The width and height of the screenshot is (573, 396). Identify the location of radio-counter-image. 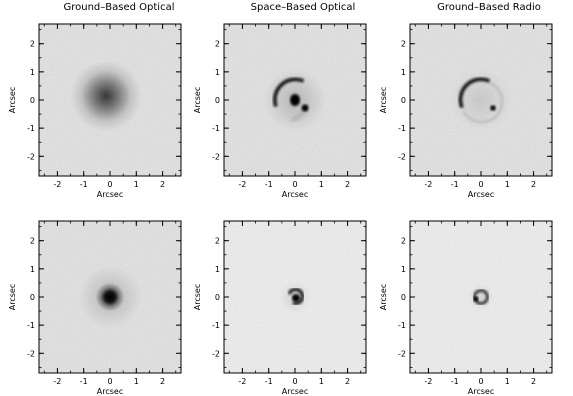
(493, 108).